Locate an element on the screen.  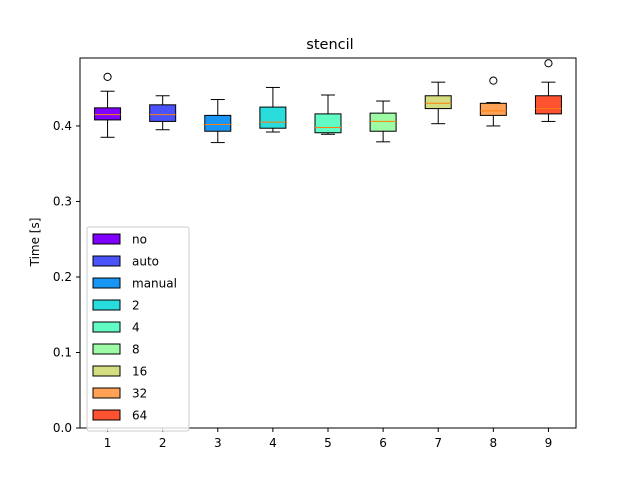
legend-label: 16 is located at coordinates (139, 372).